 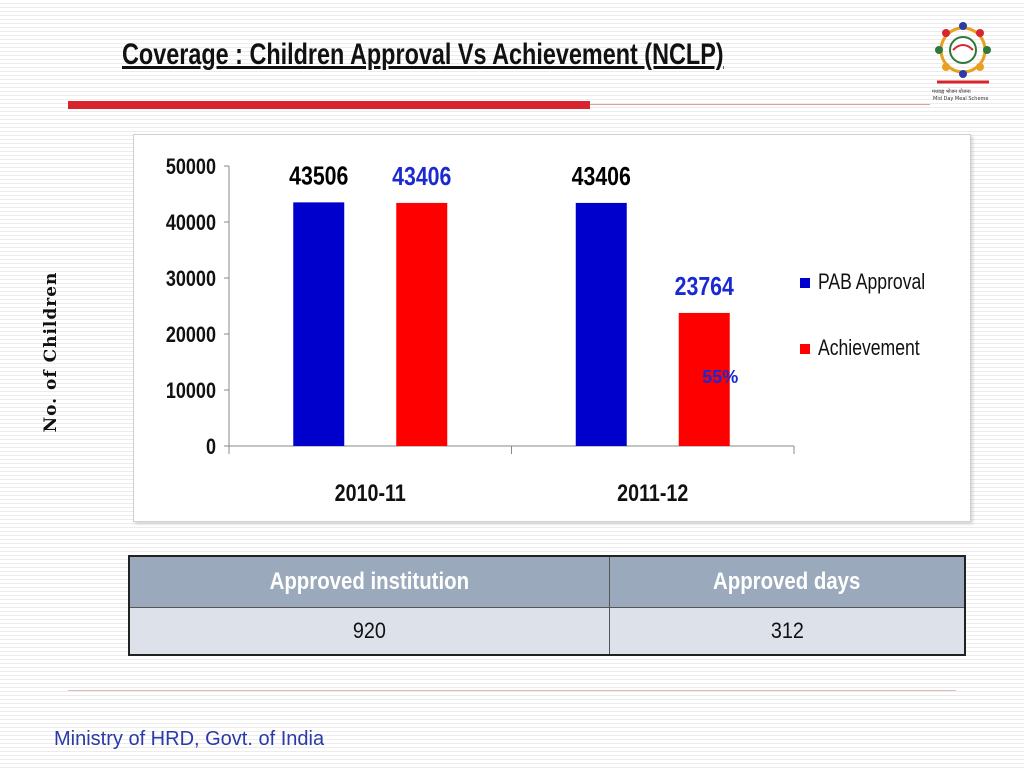 I want to click on y-tick-label: 20000, so click(x=191, y=335).